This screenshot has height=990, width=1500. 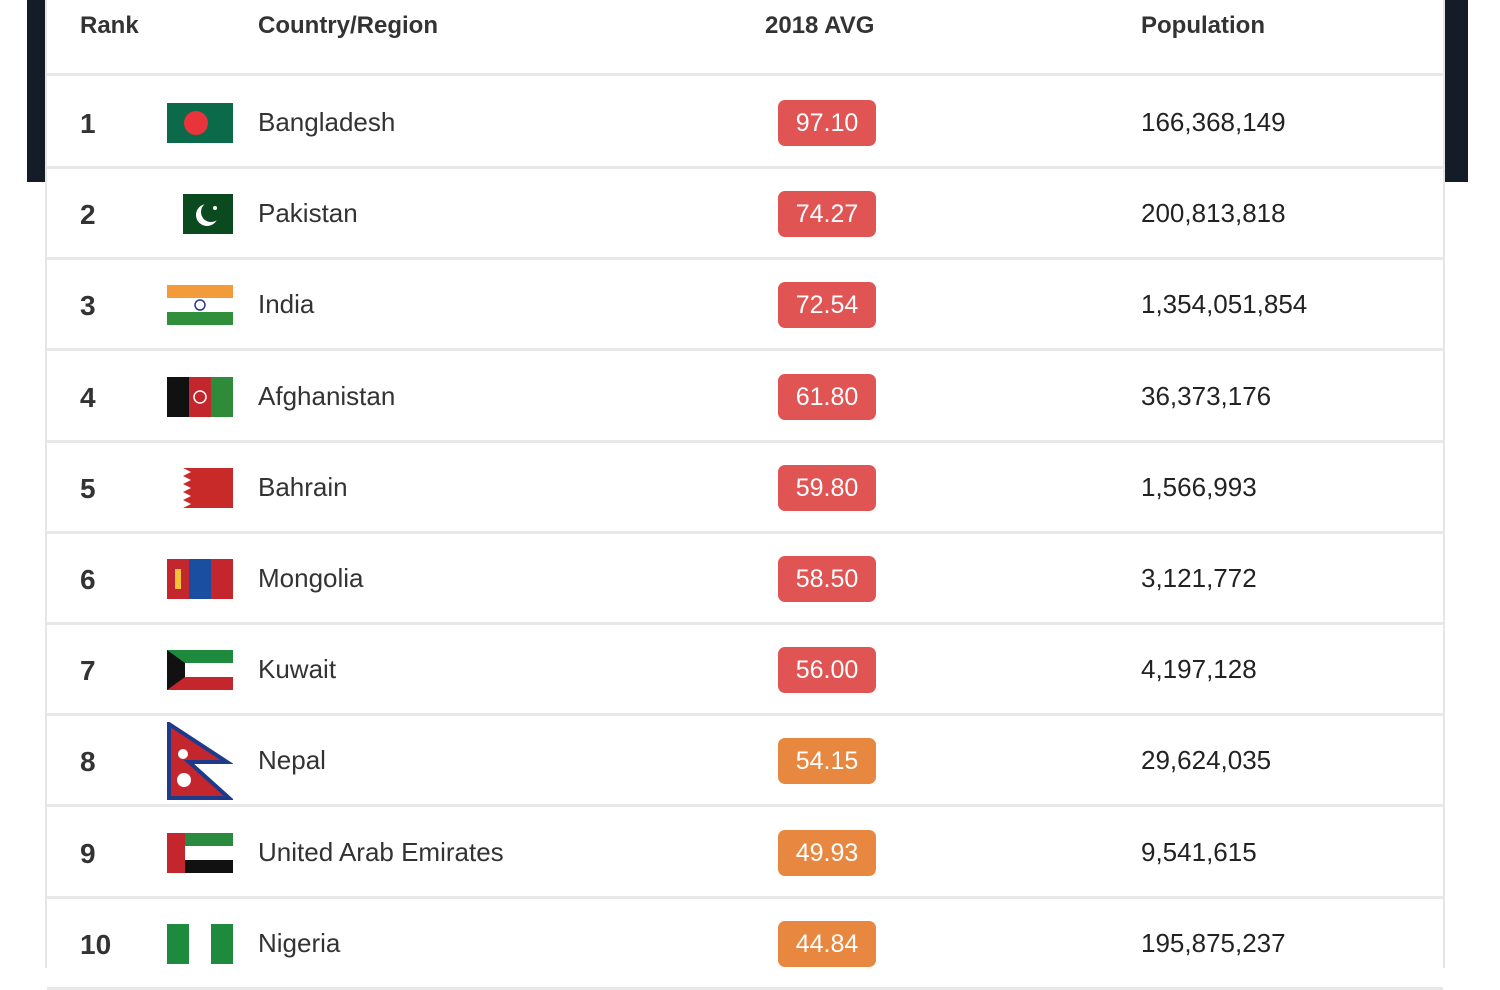 I want to click on table-row: 4 Afghanistan 61.80 36,373,176, so click(x=745, y=397).